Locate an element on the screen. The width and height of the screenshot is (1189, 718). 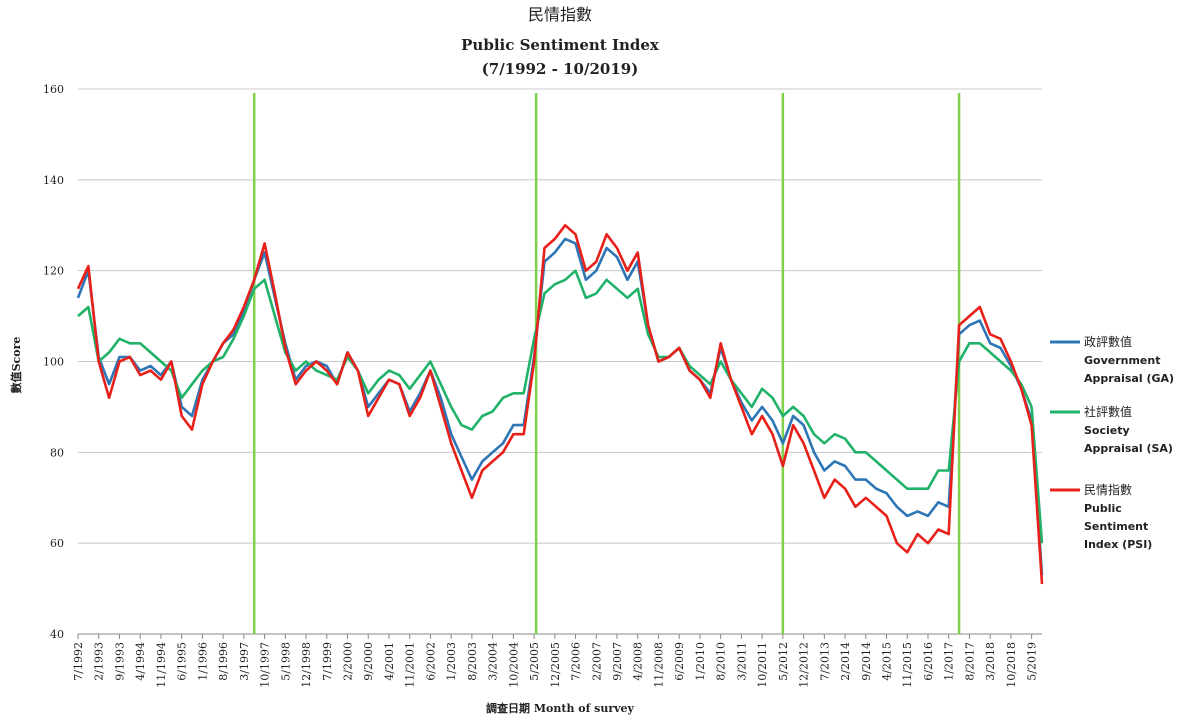
y-tick-label: 100 is located at coordinates (53, 362).